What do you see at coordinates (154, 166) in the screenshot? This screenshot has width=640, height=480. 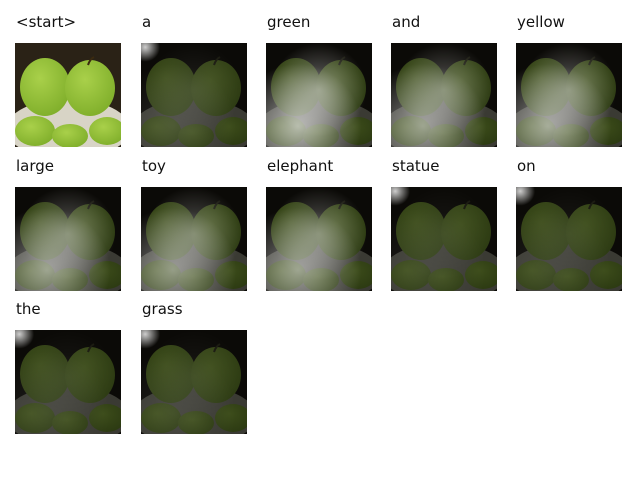 I see `caption-word: toy` at bounding box center [154, 166].